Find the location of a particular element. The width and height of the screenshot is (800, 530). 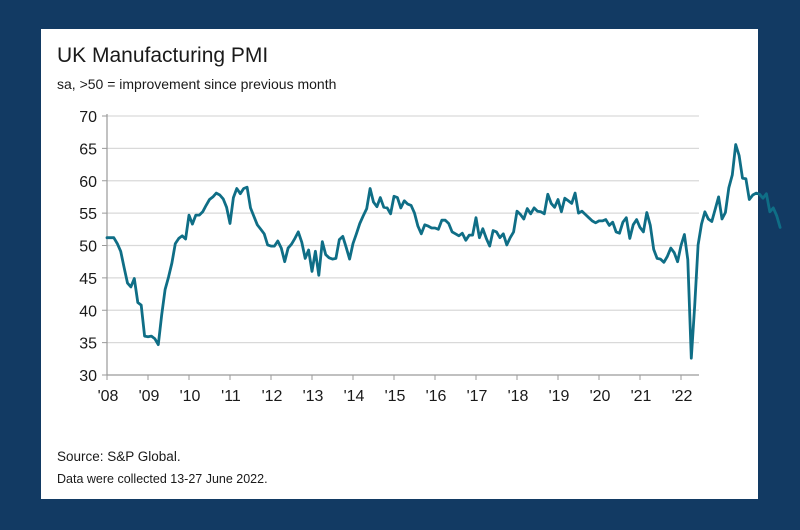

x-tick-label-7: '15 is located at coordinates (395, 396).